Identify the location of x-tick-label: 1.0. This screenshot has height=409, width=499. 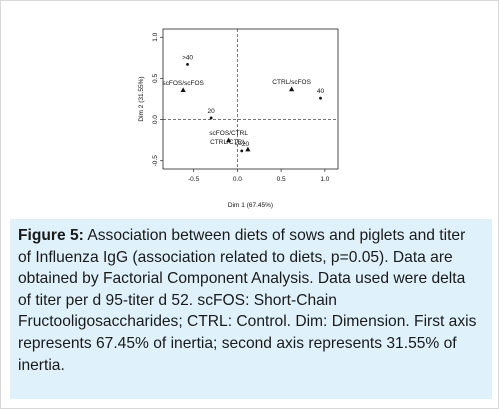
(324, 179).